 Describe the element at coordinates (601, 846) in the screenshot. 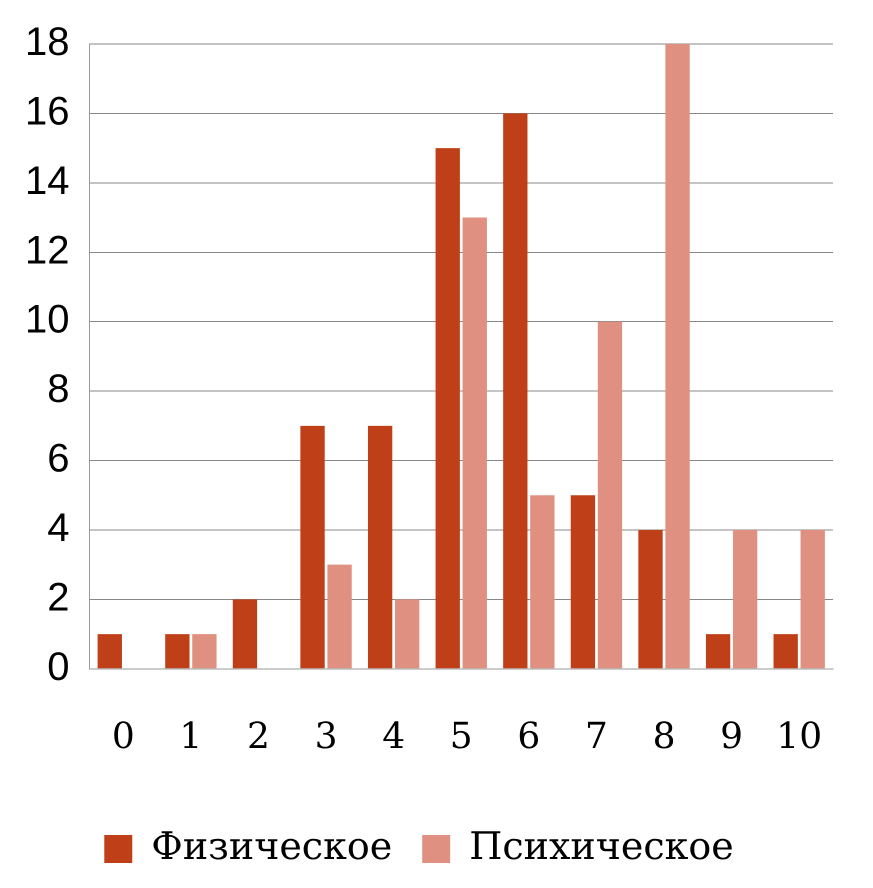

I see `legend-label: Психическое` at that location.